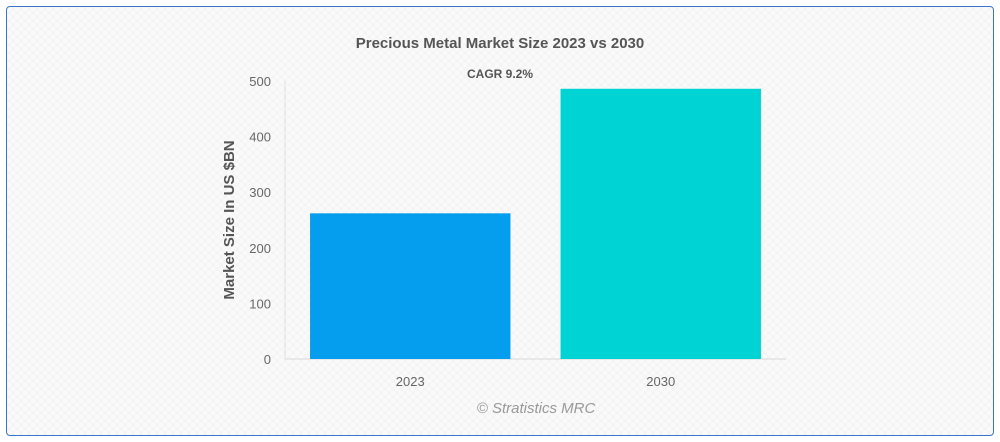 Image resolution: width=1000 pixels, height=442 pixels. I want to click on y-tick-label: 500, so click(260, 81).